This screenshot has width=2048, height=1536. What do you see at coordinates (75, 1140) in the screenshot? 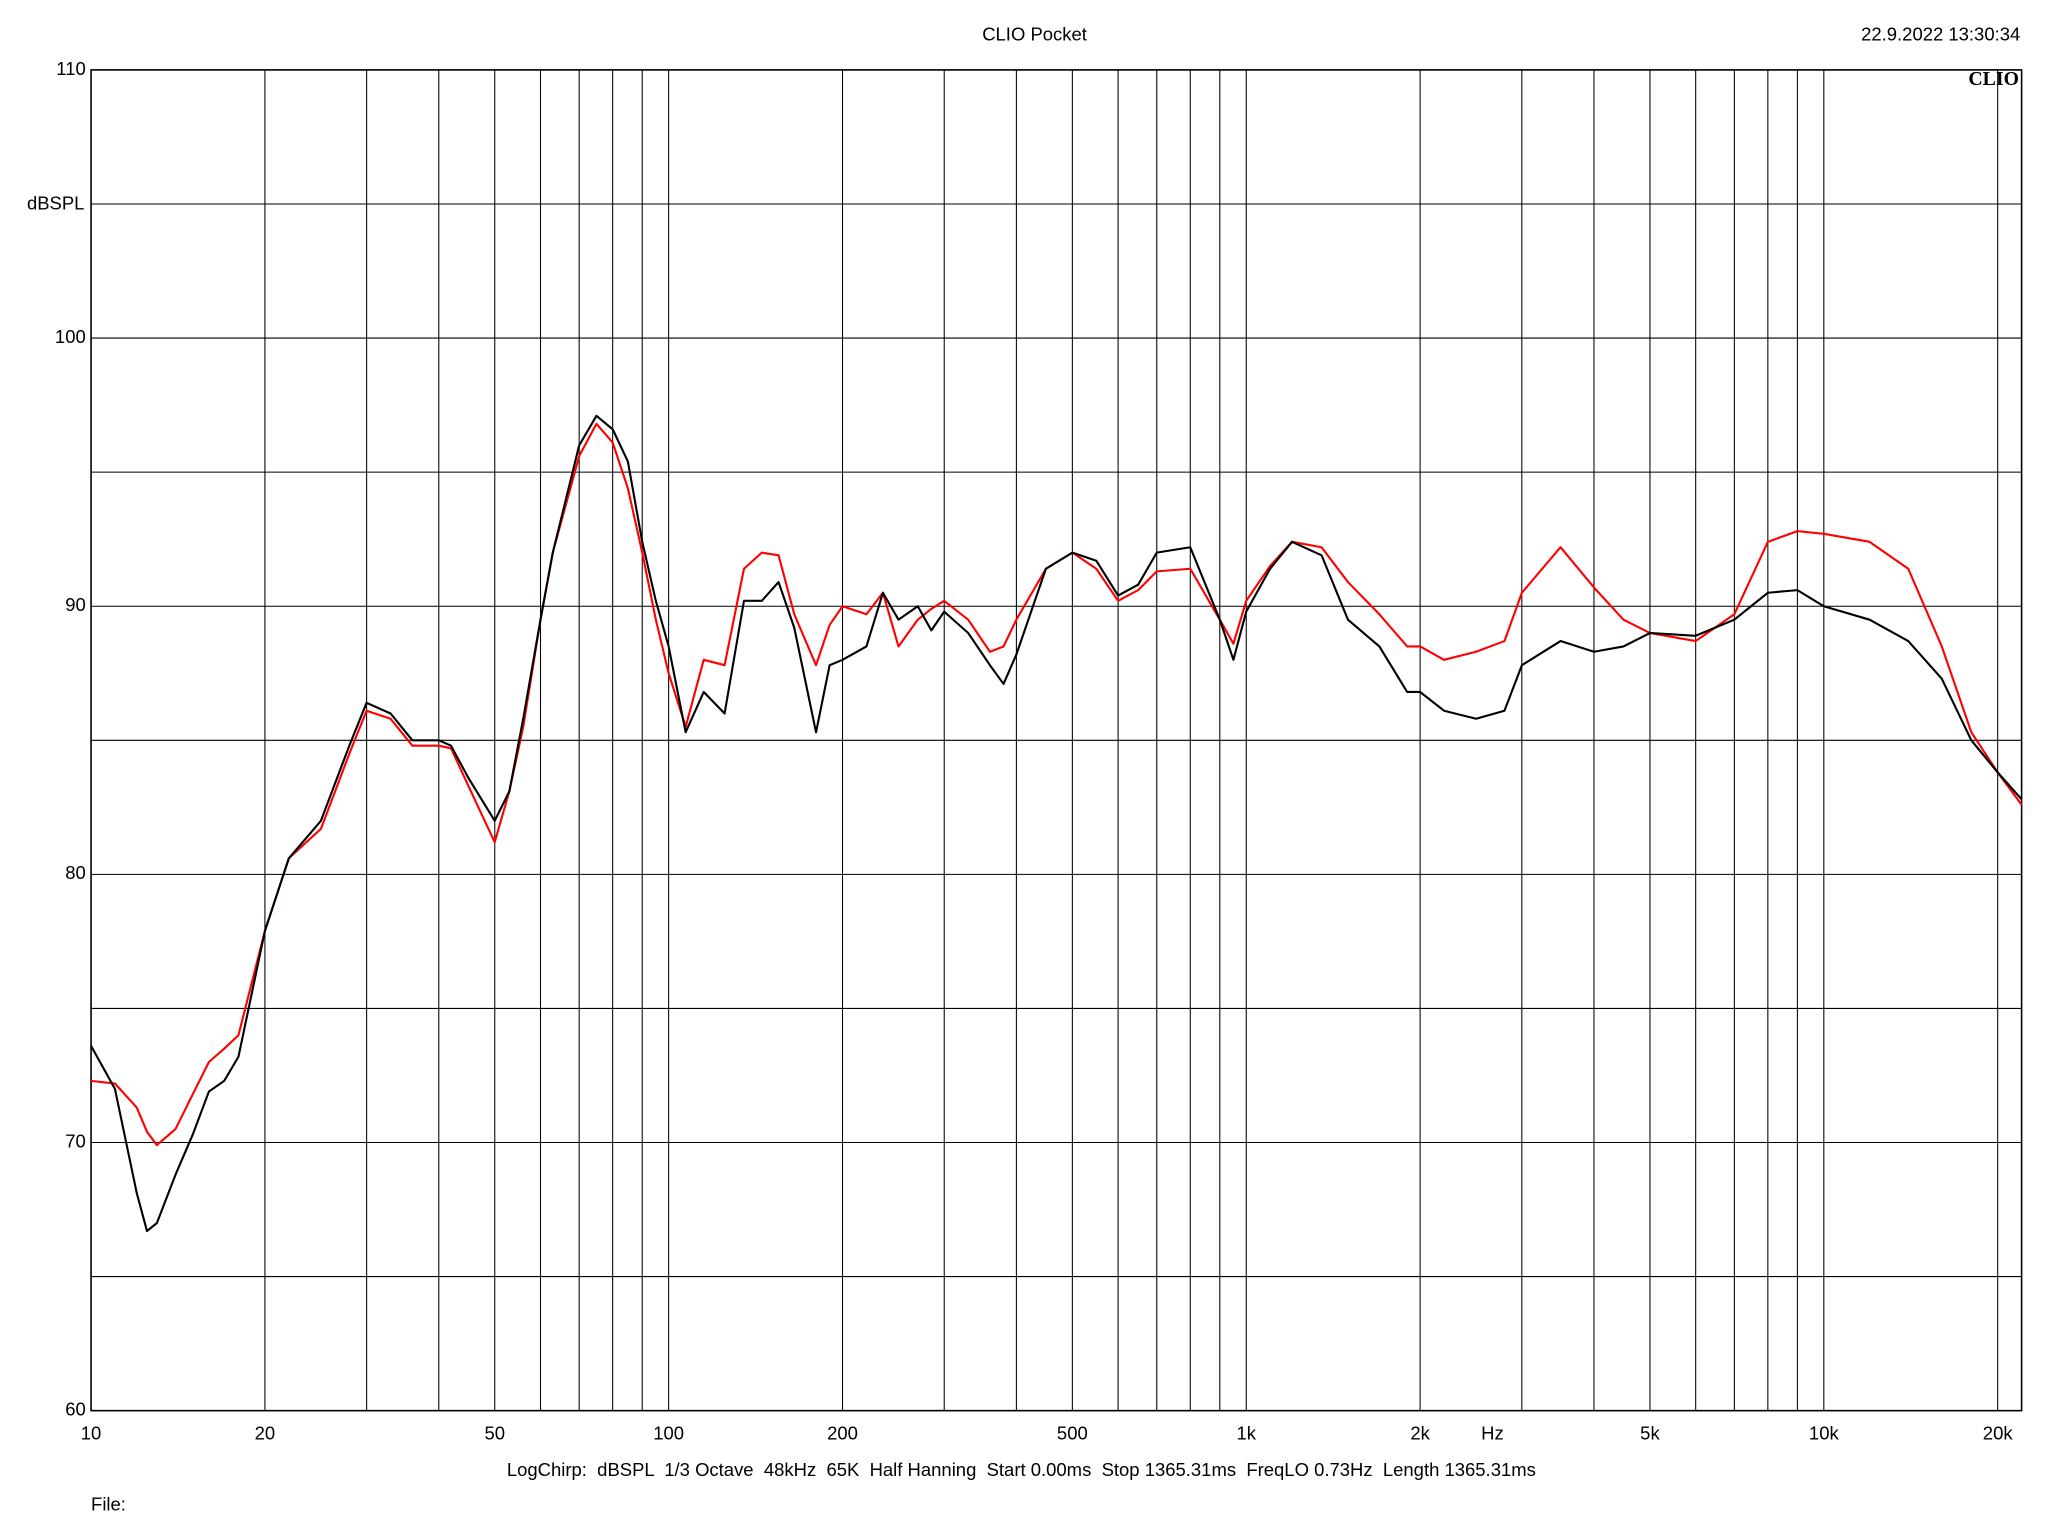
I see `y-tick-label: 70` at bounding box center [75, 1140].